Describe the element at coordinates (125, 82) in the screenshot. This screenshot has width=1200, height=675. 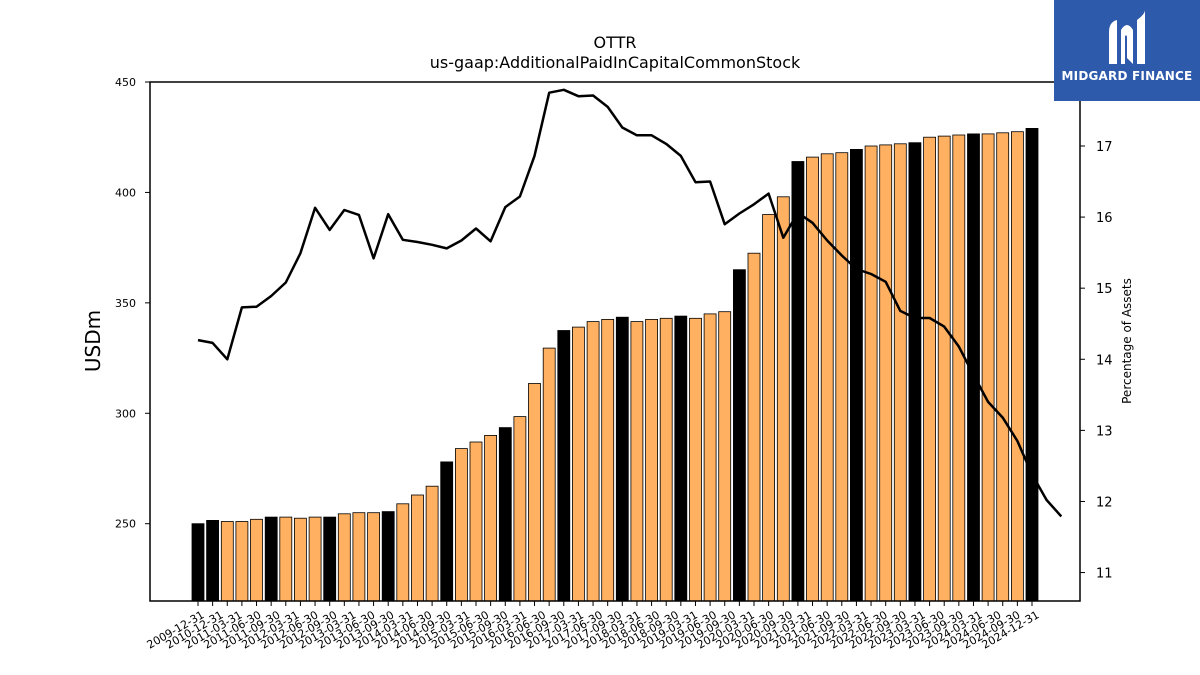
I see `y-tick-label: 450` at that location.